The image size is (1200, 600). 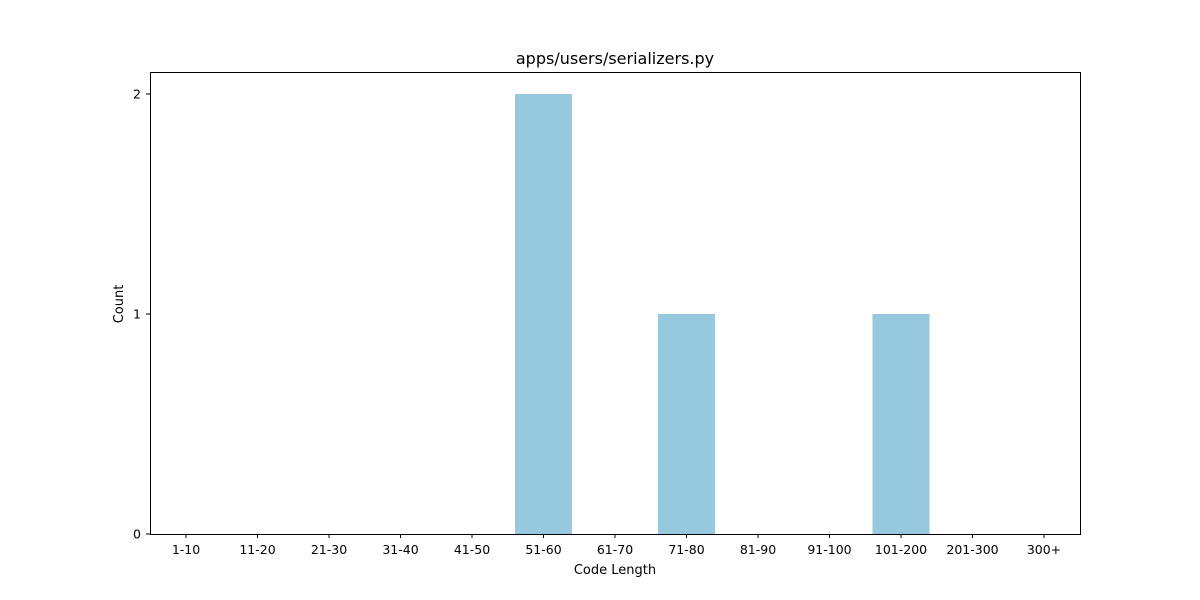 I want to click on x-tick-label: 51-60, so click(x=543, y=549).